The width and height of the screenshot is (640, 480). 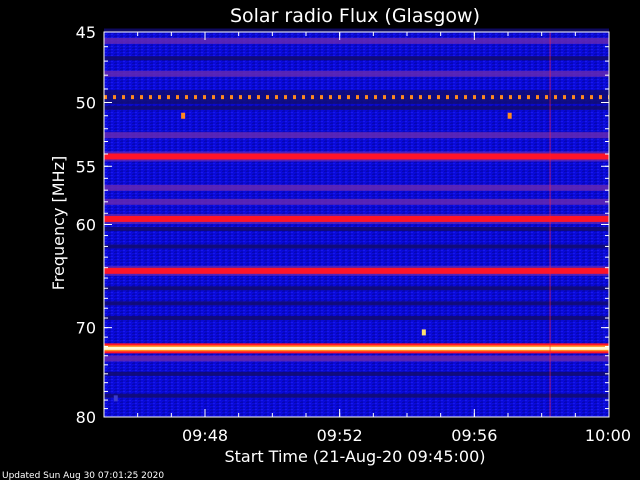 I want to click on y-axis-label: Frequency [MHz], so click(x=58, y=223).